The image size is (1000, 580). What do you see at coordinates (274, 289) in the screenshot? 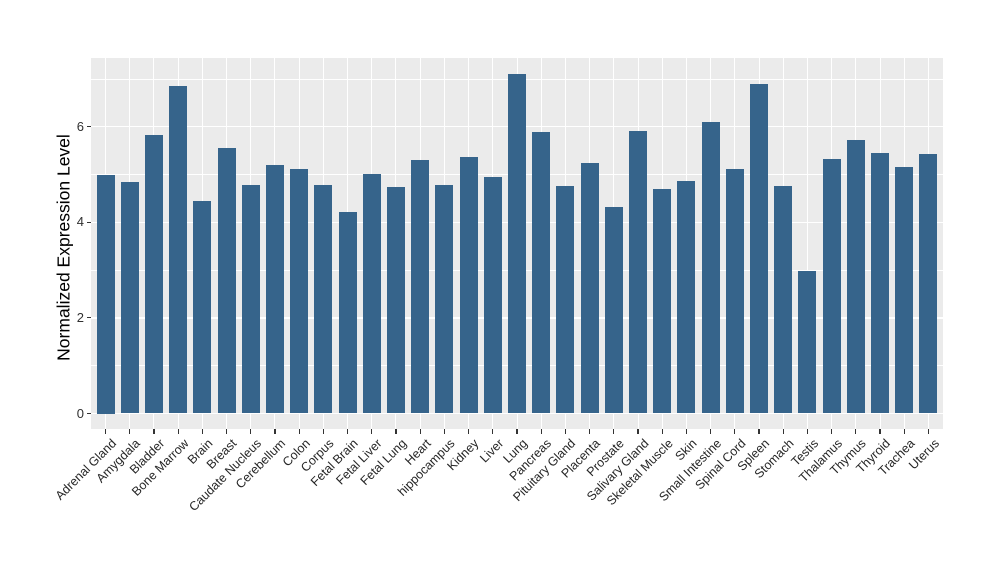
I see `bar-cerebellum` at bounding box center [274, 289].